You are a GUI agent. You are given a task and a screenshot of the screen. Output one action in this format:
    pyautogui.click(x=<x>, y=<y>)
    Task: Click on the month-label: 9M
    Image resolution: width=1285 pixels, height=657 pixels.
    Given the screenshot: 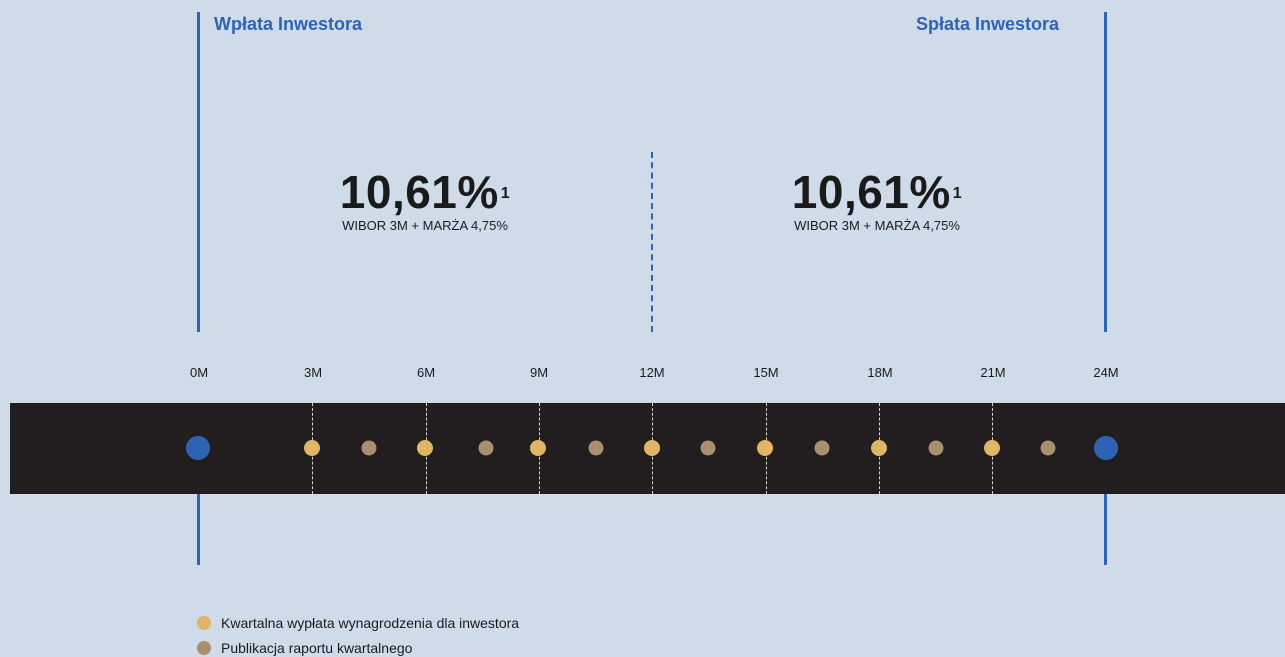 What is the action you would take?
    pyautogui.click(x=539, y=372)
    